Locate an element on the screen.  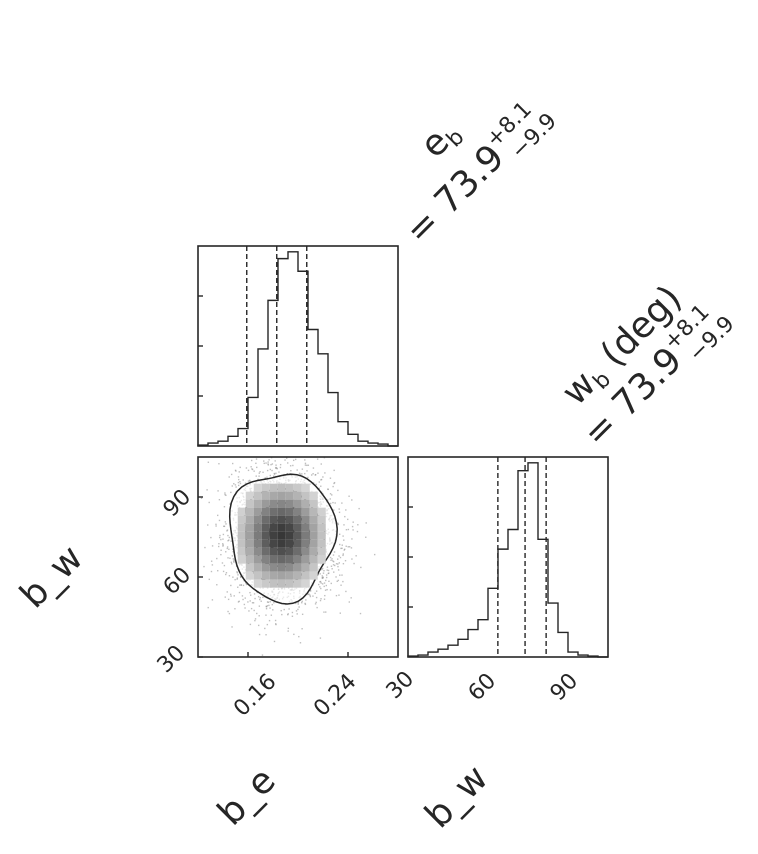
hist-b_w-step-line is located at coordinates (507, 560).